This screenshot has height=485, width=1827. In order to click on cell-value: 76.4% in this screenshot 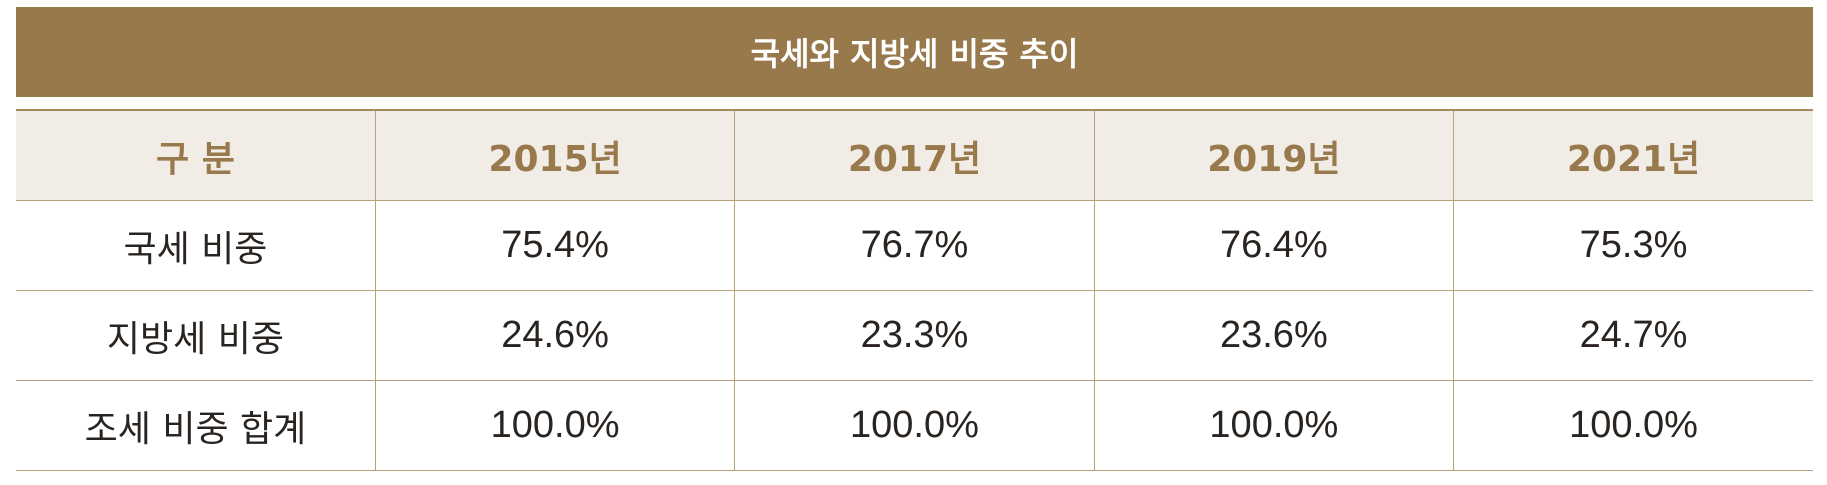, I will do `click(1274, 245)`.